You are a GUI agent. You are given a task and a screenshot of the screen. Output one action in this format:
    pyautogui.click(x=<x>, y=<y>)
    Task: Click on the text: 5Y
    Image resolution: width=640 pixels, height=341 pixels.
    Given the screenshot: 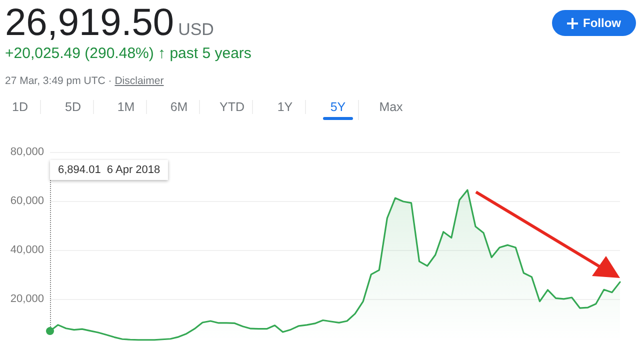 What is the action you would take?
    pyautogui.click(x=338, y=110)
    